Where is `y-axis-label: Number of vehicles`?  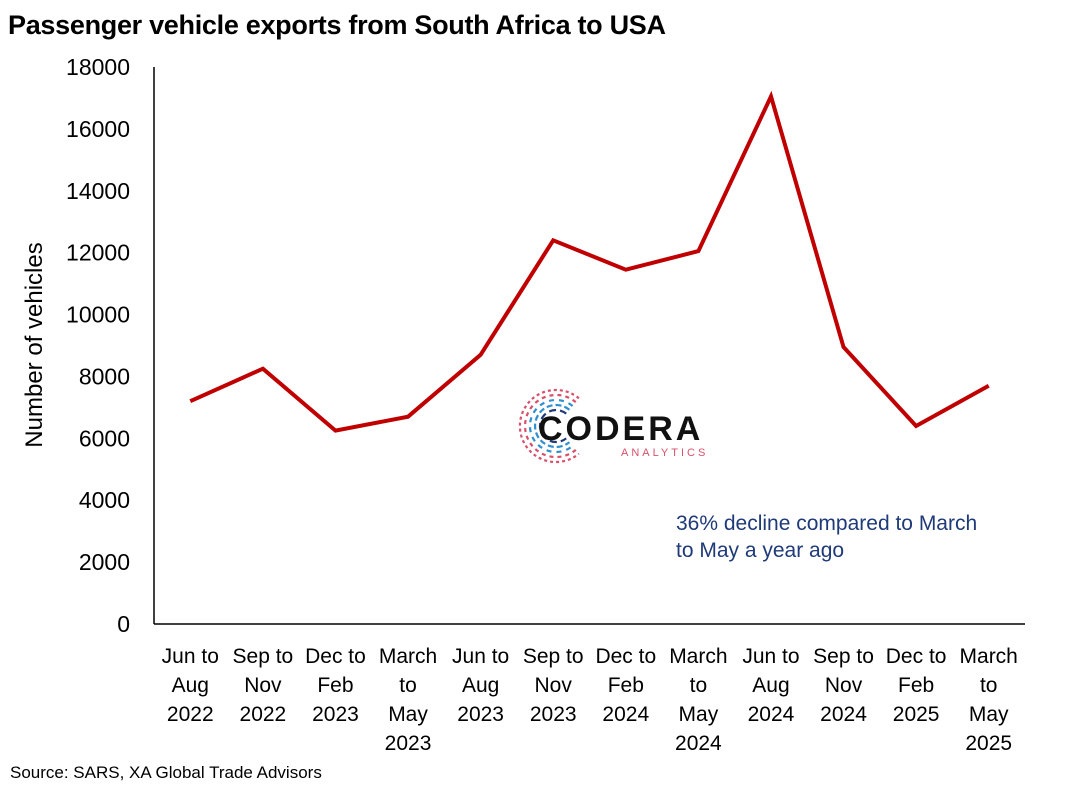
y-axis-label: Number of vehicles is located at coordinates (34, 344).